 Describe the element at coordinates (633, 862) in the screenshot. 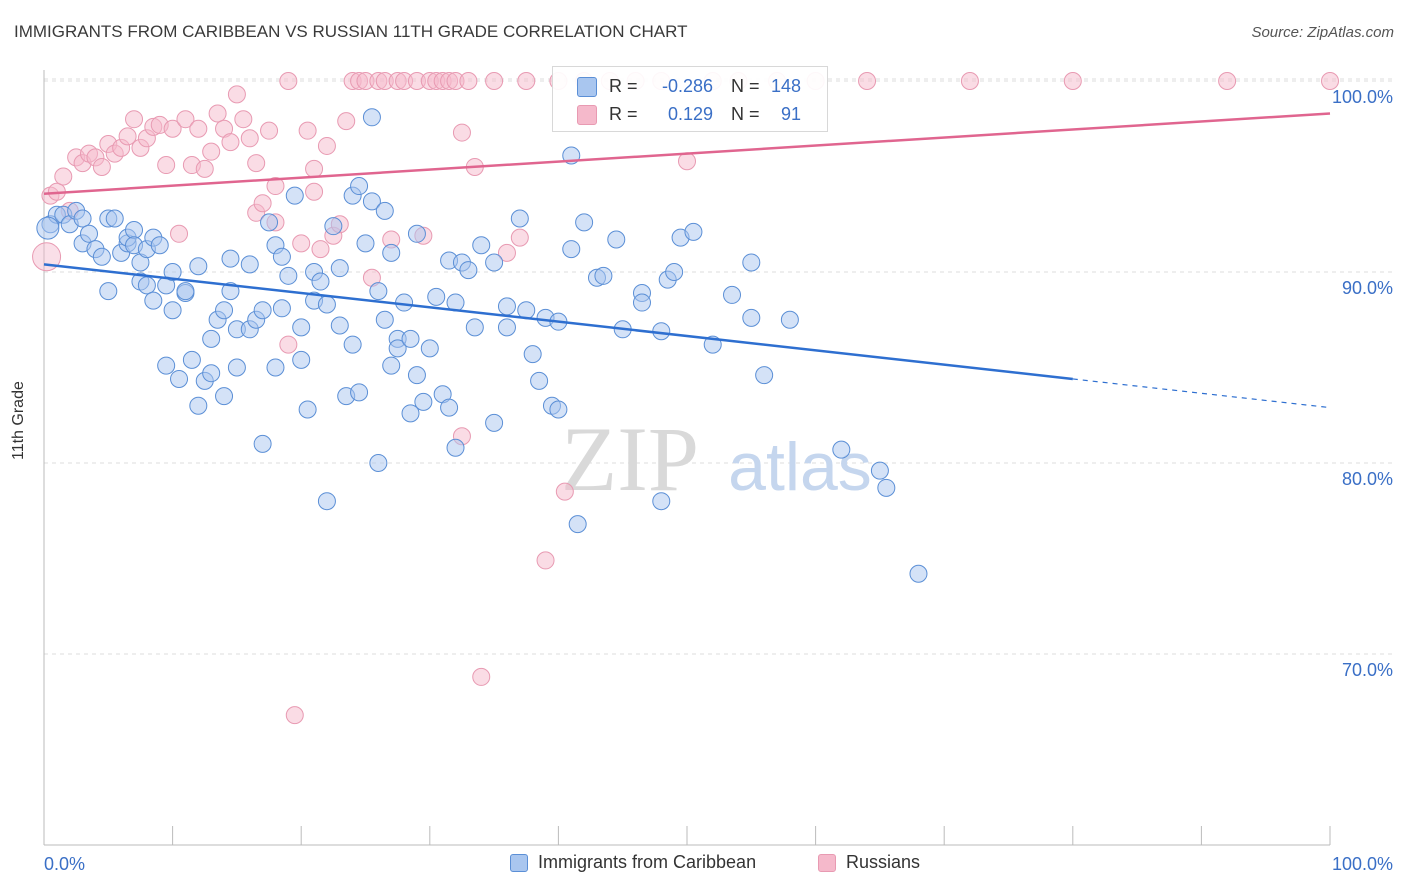

I see `legend-item-caribbean: Immigrants from Caribbean` at that location.